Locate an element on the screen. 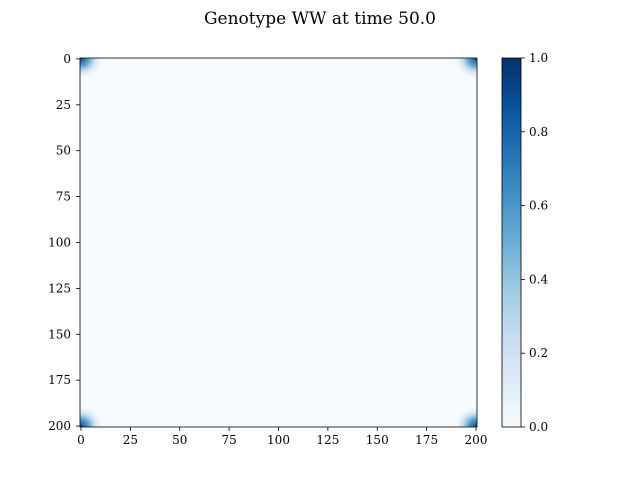 The width and height of the screenshot is (640, 480). colorbar-tick-label: 0.8 is located at coordinates (538, 132).